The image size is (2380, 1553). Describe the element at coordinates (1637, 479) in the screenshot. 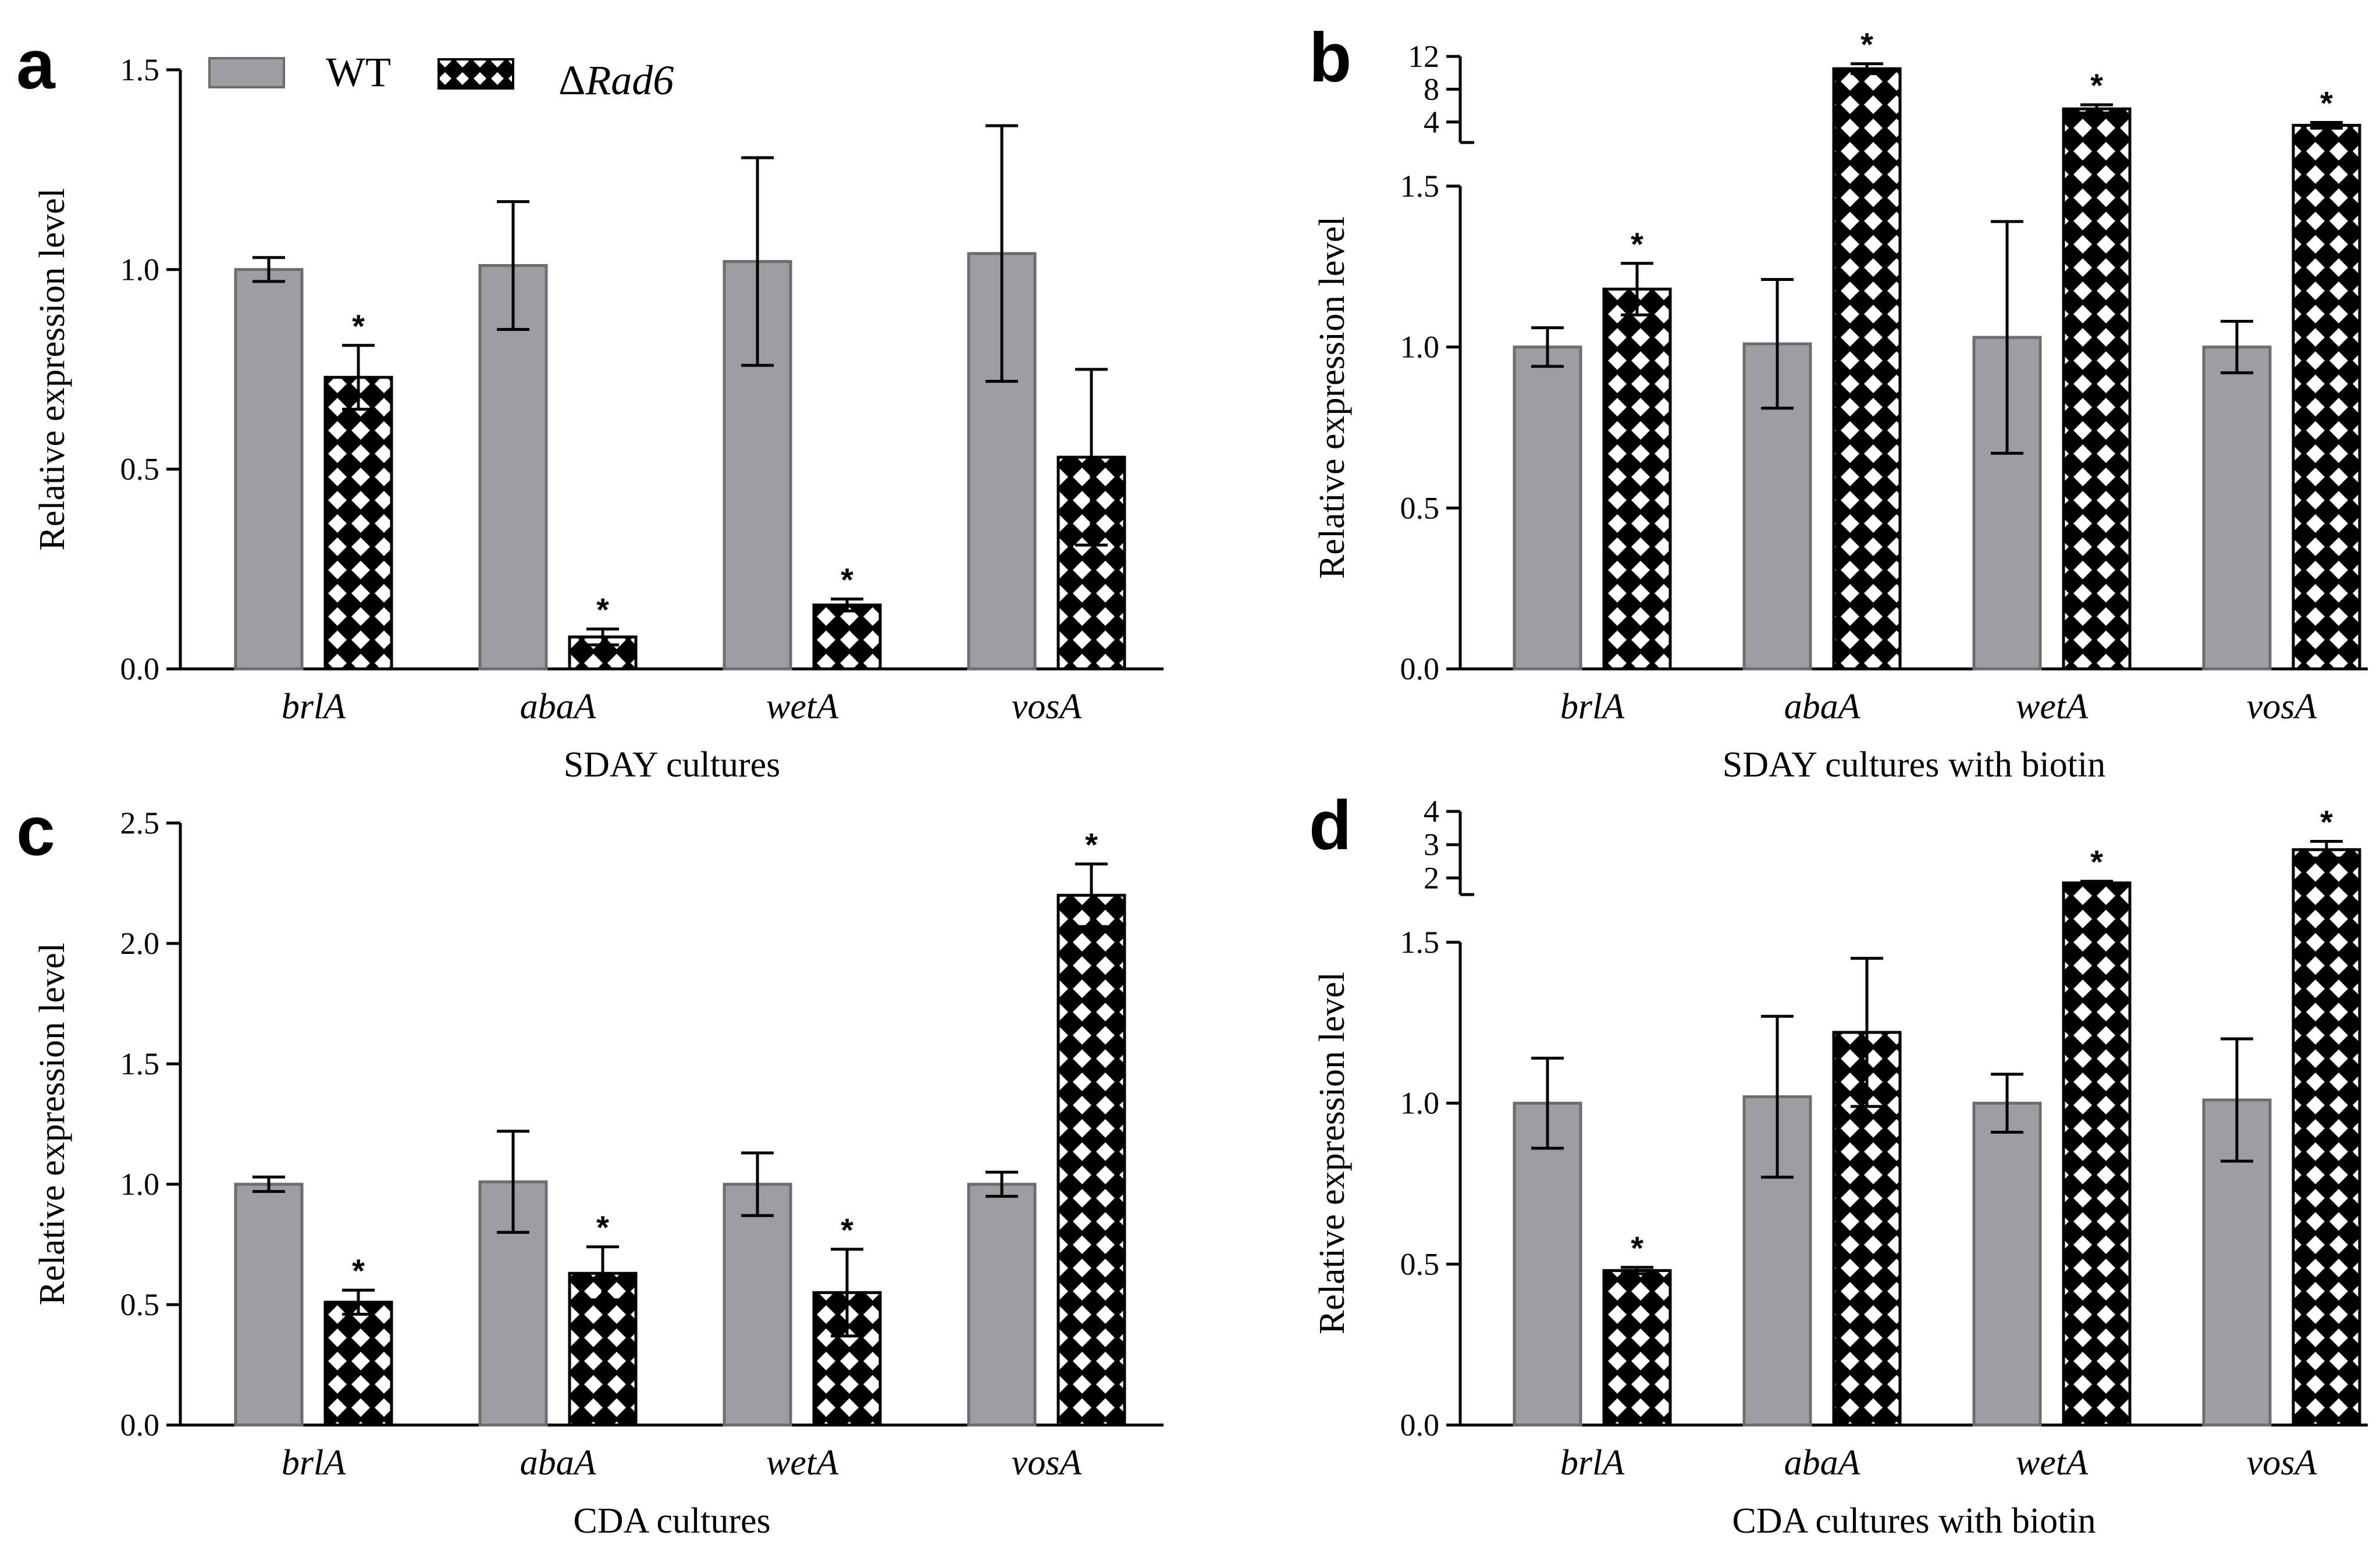

I see `panel-b-bar-rad6-brlA` at that location.